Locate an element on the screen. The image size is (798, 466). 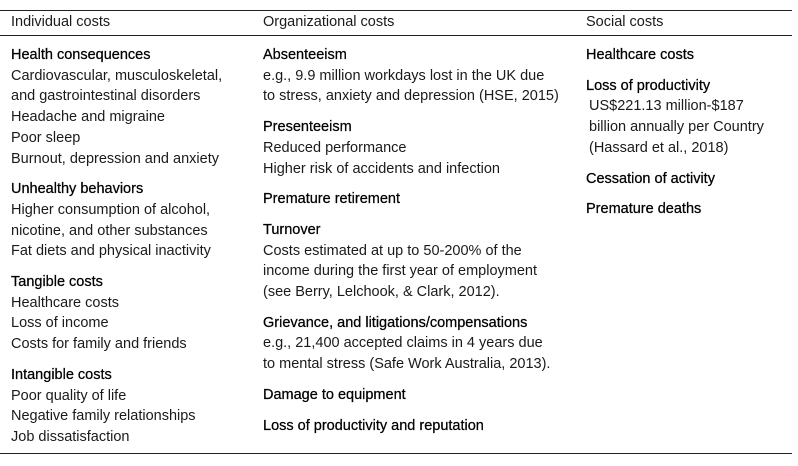
individual-cost-item: Higher consumption of alcohol, is located at coordinates (111, 209).